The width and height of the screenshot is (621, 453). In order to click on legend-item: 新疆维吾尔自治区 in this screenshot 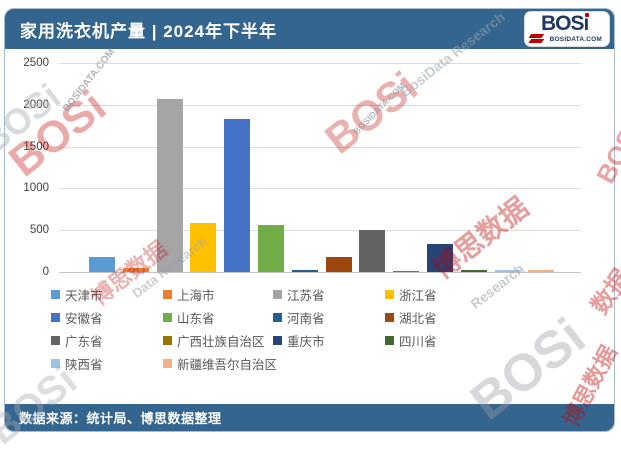, I will do `click(220, 364)`.